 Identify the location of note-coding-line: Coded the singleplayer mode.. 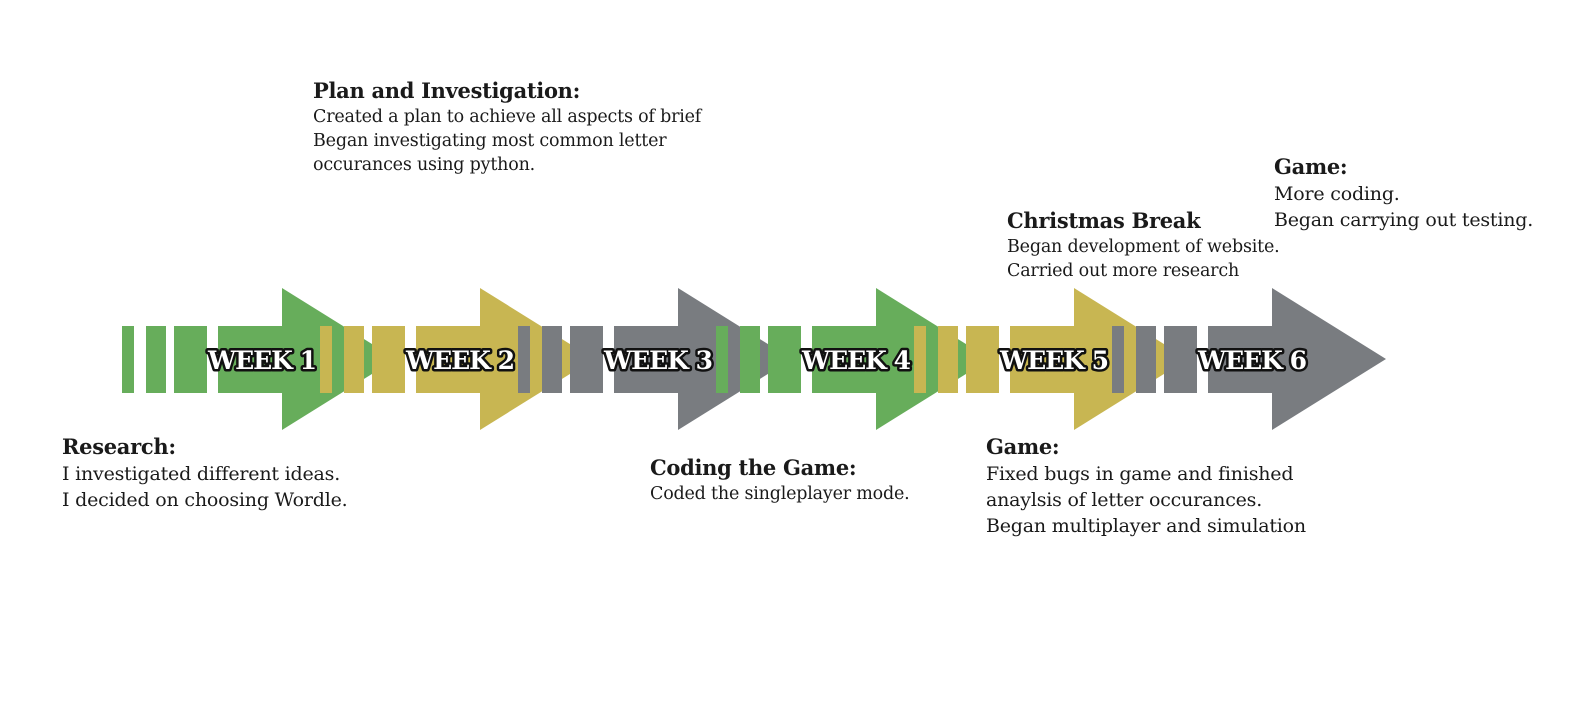
(780, 494).